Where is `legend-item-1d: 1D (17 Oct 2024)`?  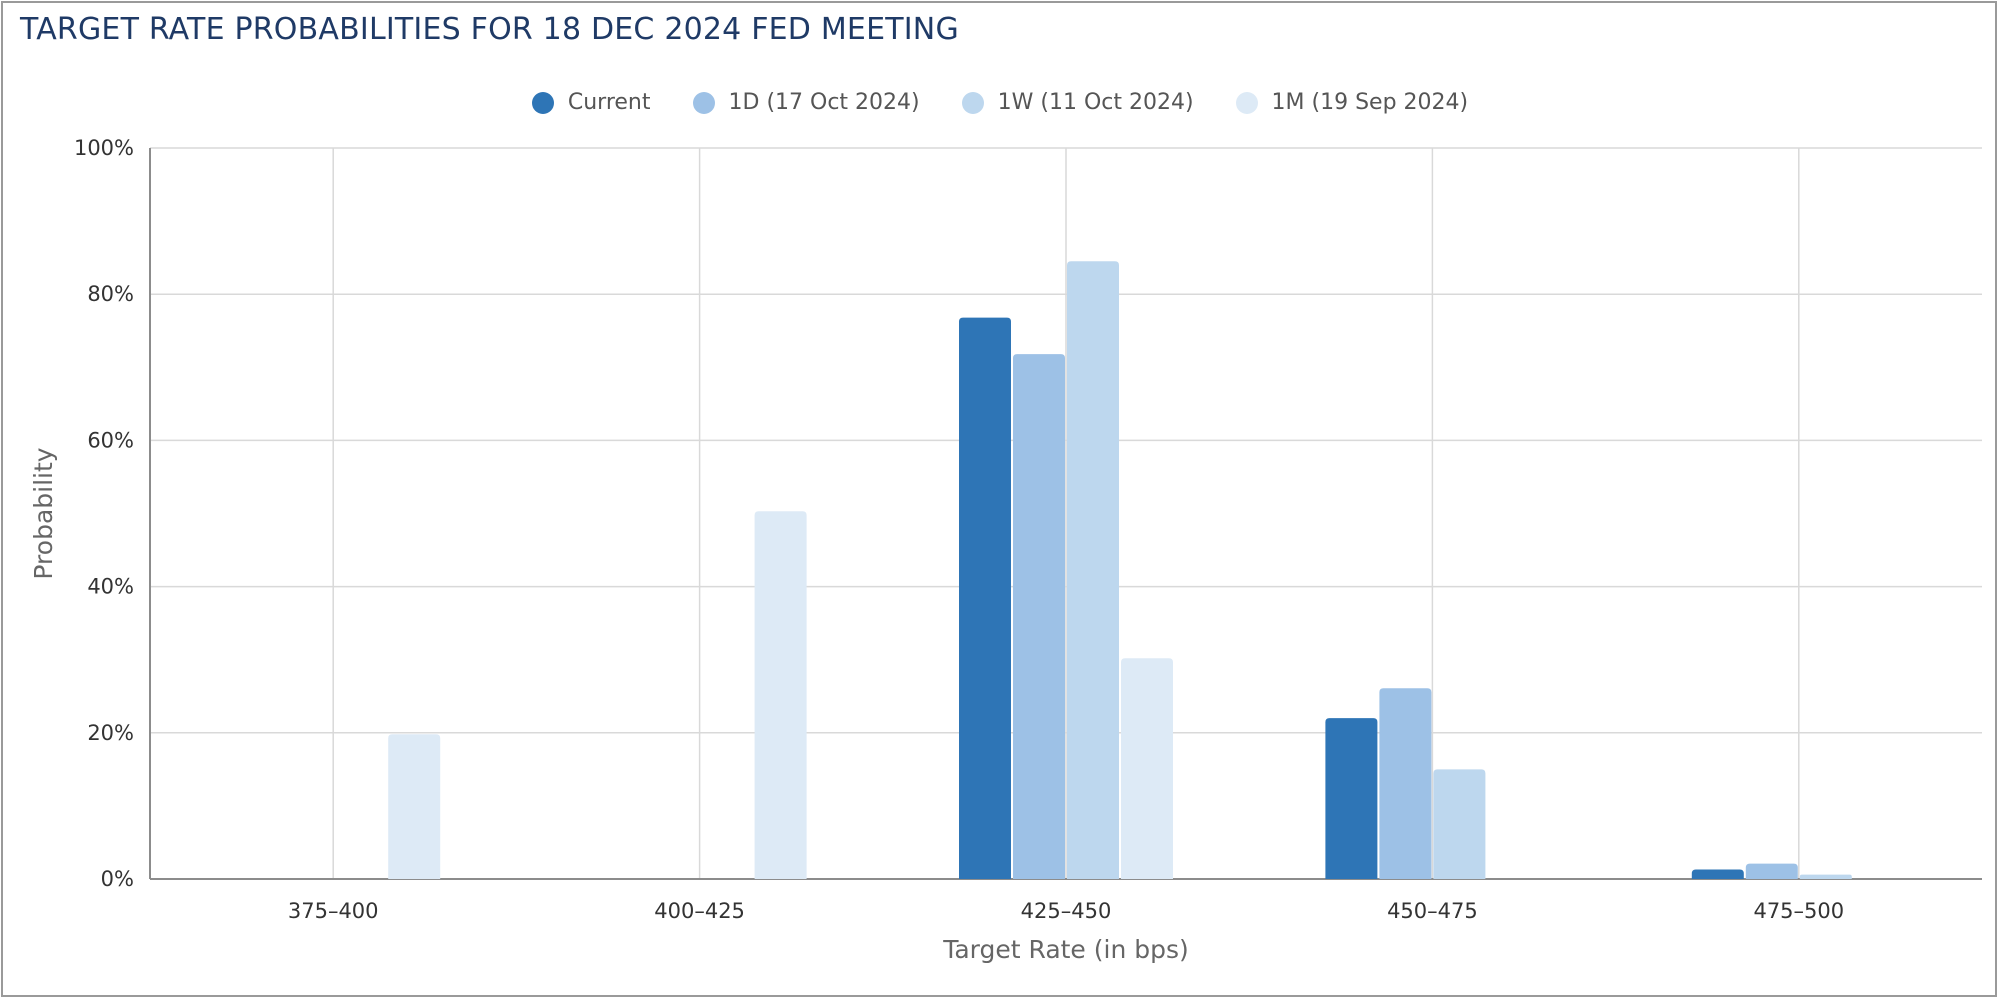 legend-item-1d: 1D (17 Oct 2024) is located at coordinates (806, 102).